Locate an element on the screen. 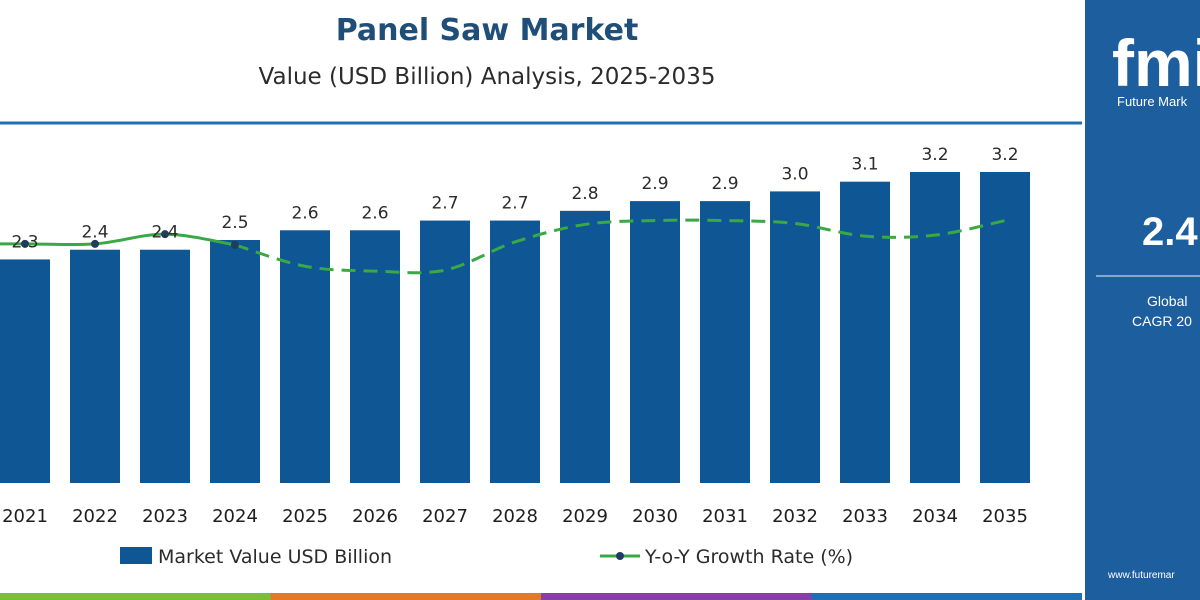 The width and height of the screenshot is (1200, 600). data-label-2022: 2.4 is located at coordinates (94, 233).